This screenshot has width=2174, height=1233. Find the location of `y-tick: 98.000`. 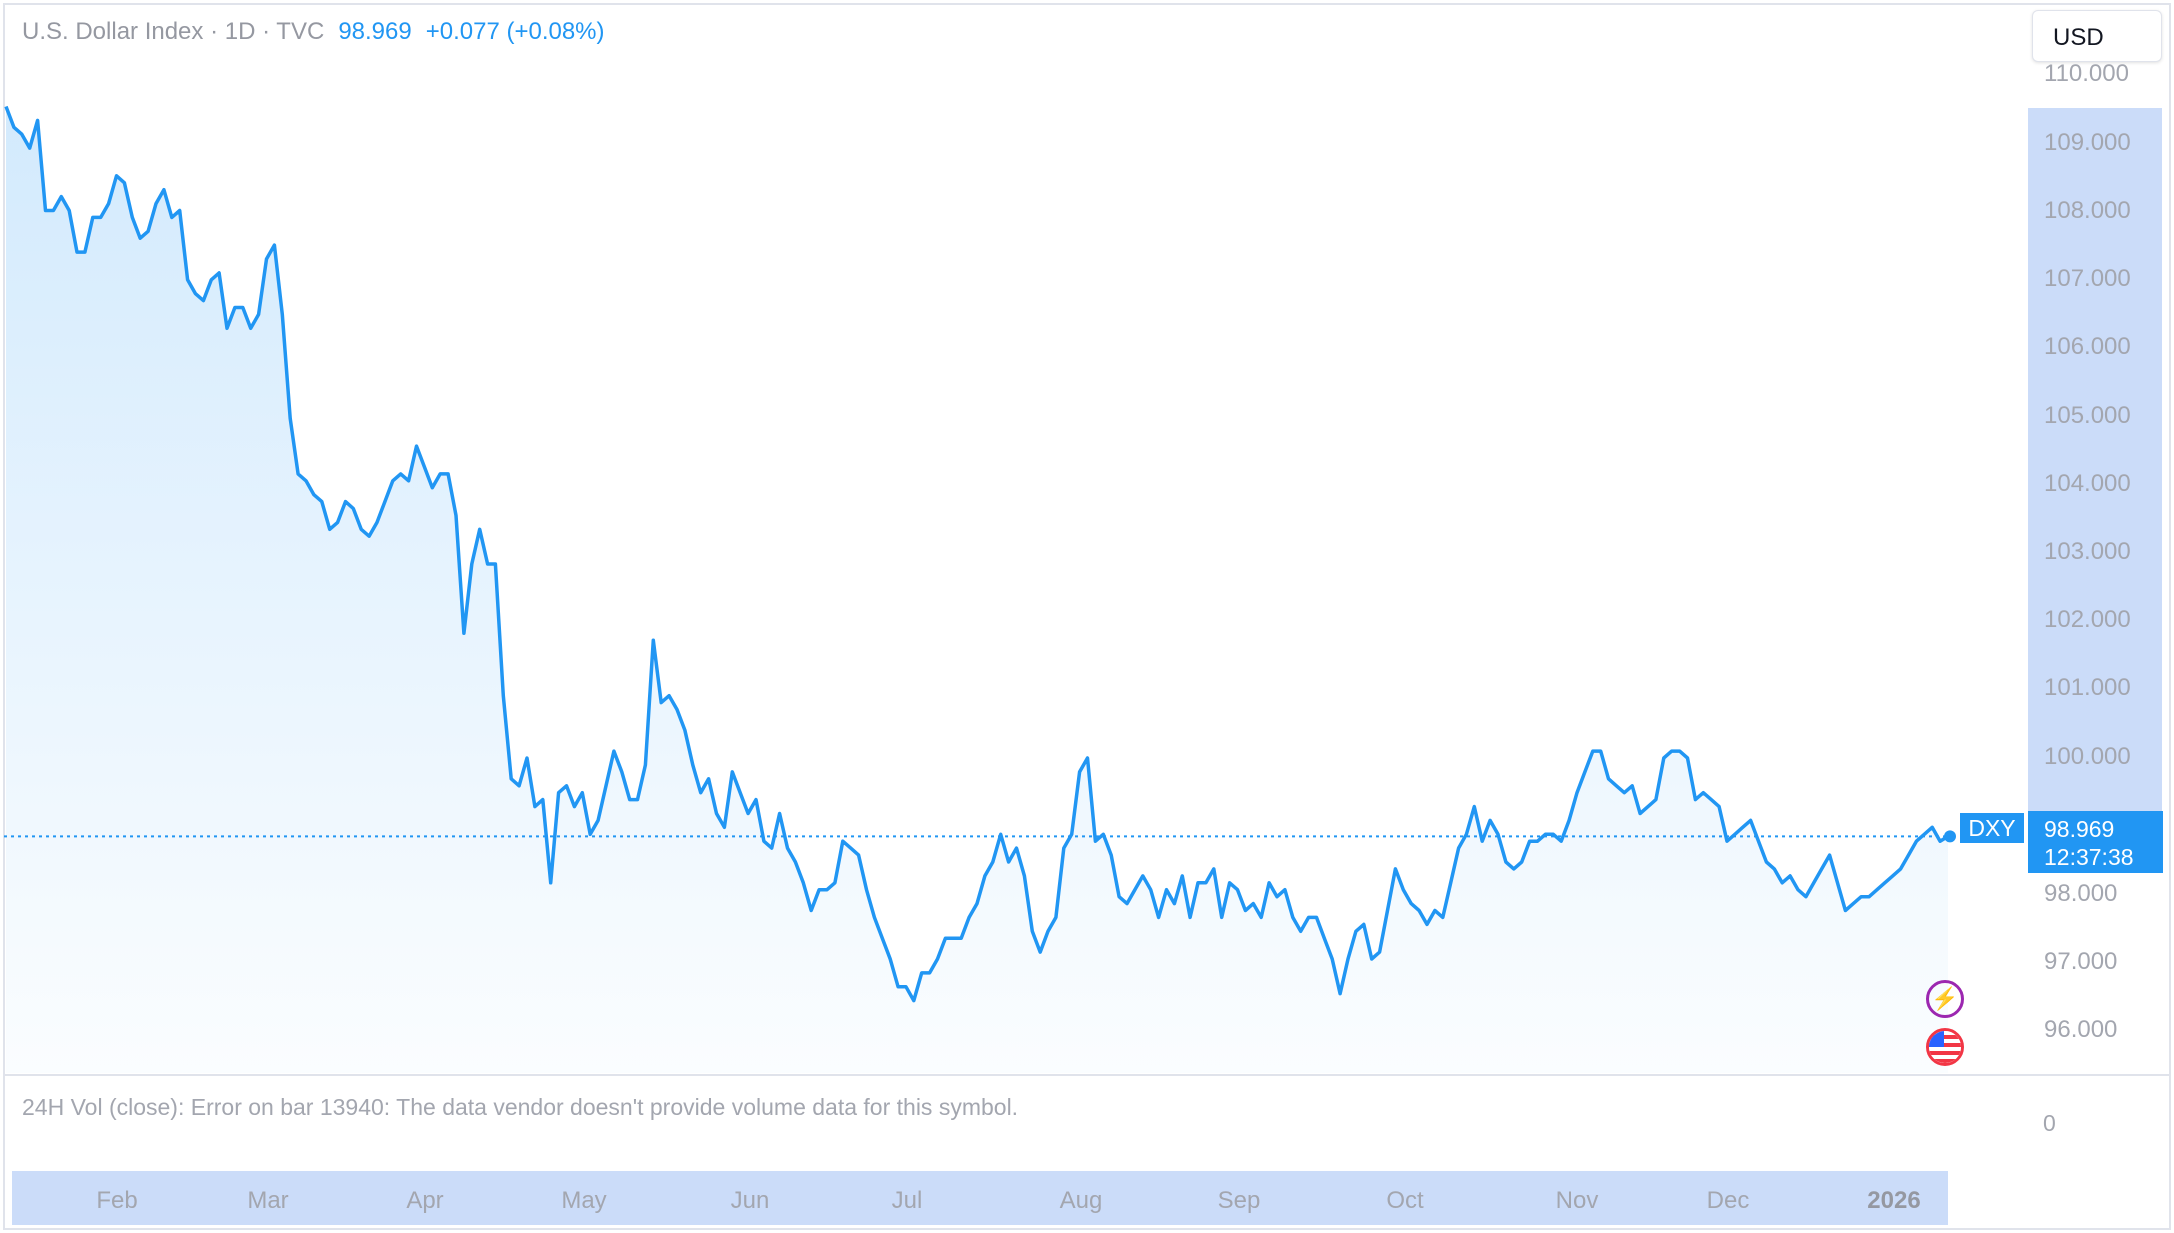

y-tick: 98.000 is located at coordinates (2081, 893).